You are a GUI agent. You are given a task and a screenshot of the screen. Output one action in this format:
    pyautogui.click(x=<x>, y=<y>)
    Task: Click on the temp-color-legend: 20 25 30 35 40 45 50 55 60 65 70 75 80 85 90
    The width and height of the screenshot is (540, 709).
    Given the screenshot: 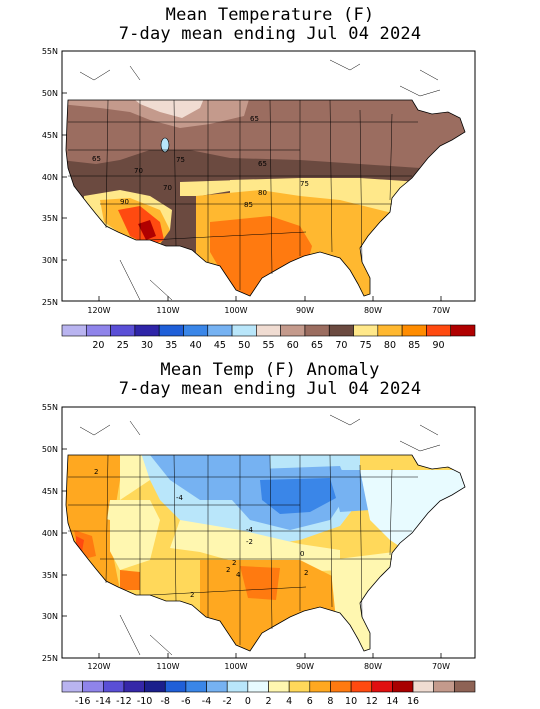 What is the action you would take?
    pyautogui.click(x=268, y=337)
    